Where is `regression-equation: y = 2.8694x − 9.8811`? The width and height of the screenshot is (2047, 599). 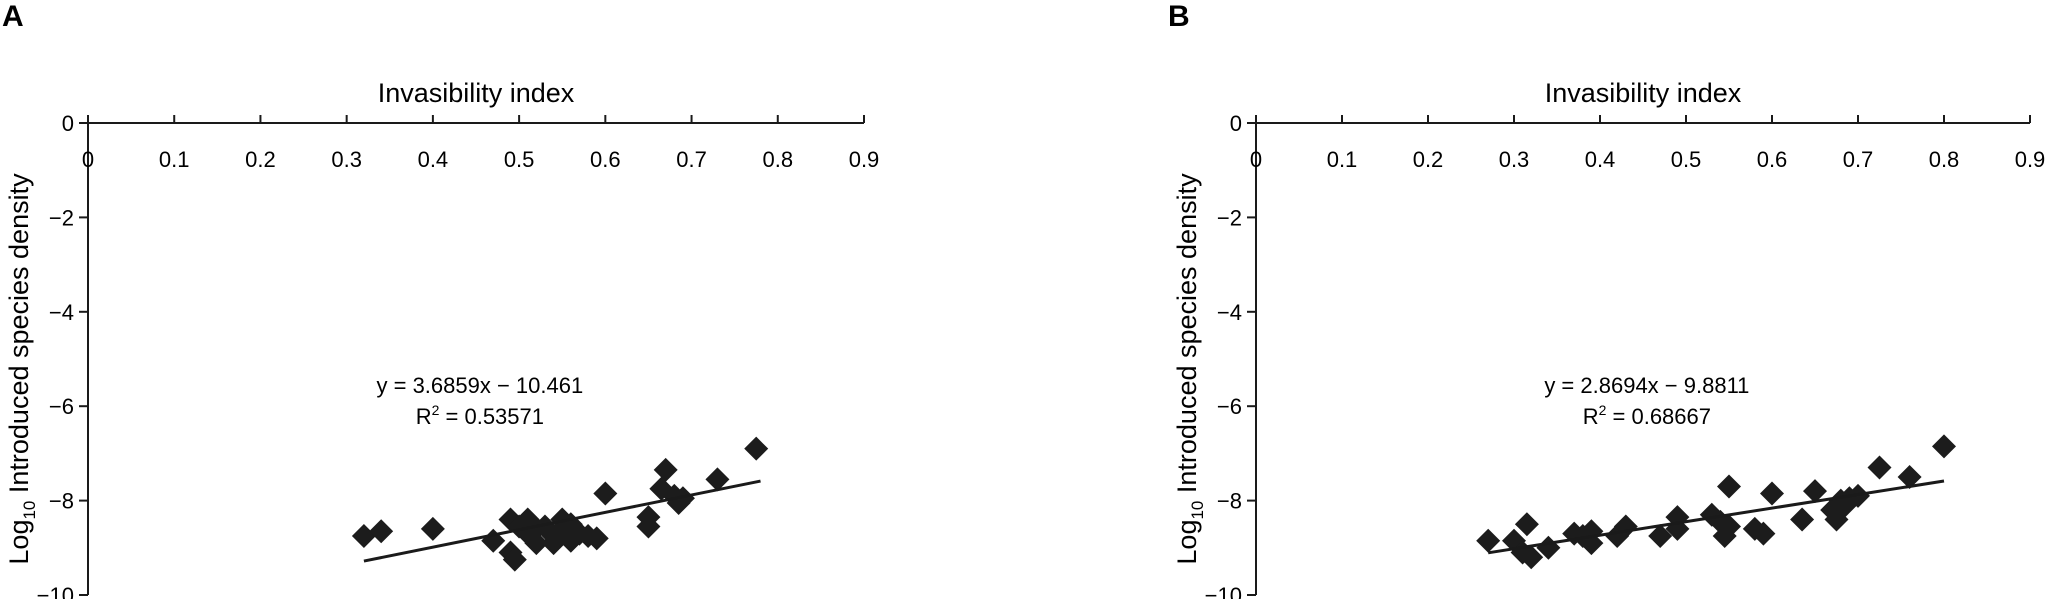
regression-equation: y = 2.8694x − 9.8811 is located at coordinates (1646, 385).